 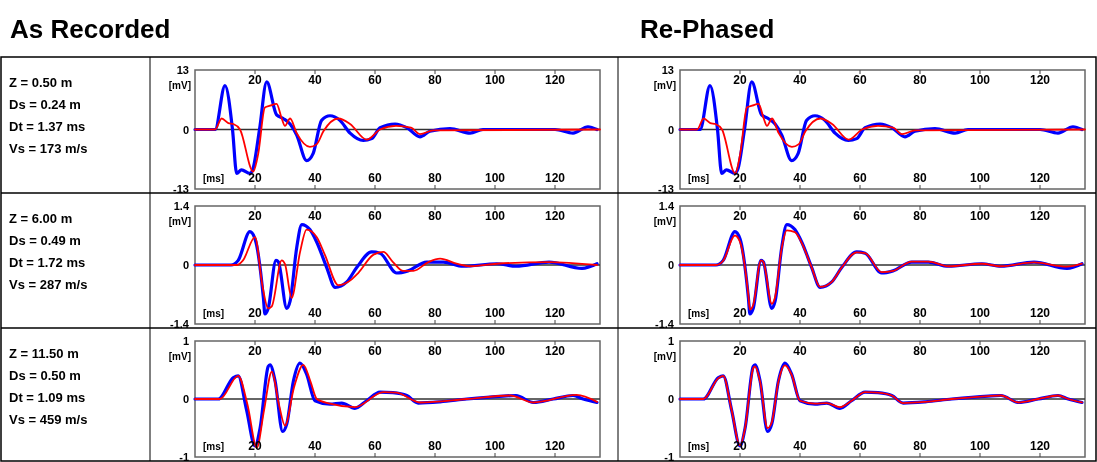 I want to click on text: Vs = 459 m/s, so click(x=48, y=419).